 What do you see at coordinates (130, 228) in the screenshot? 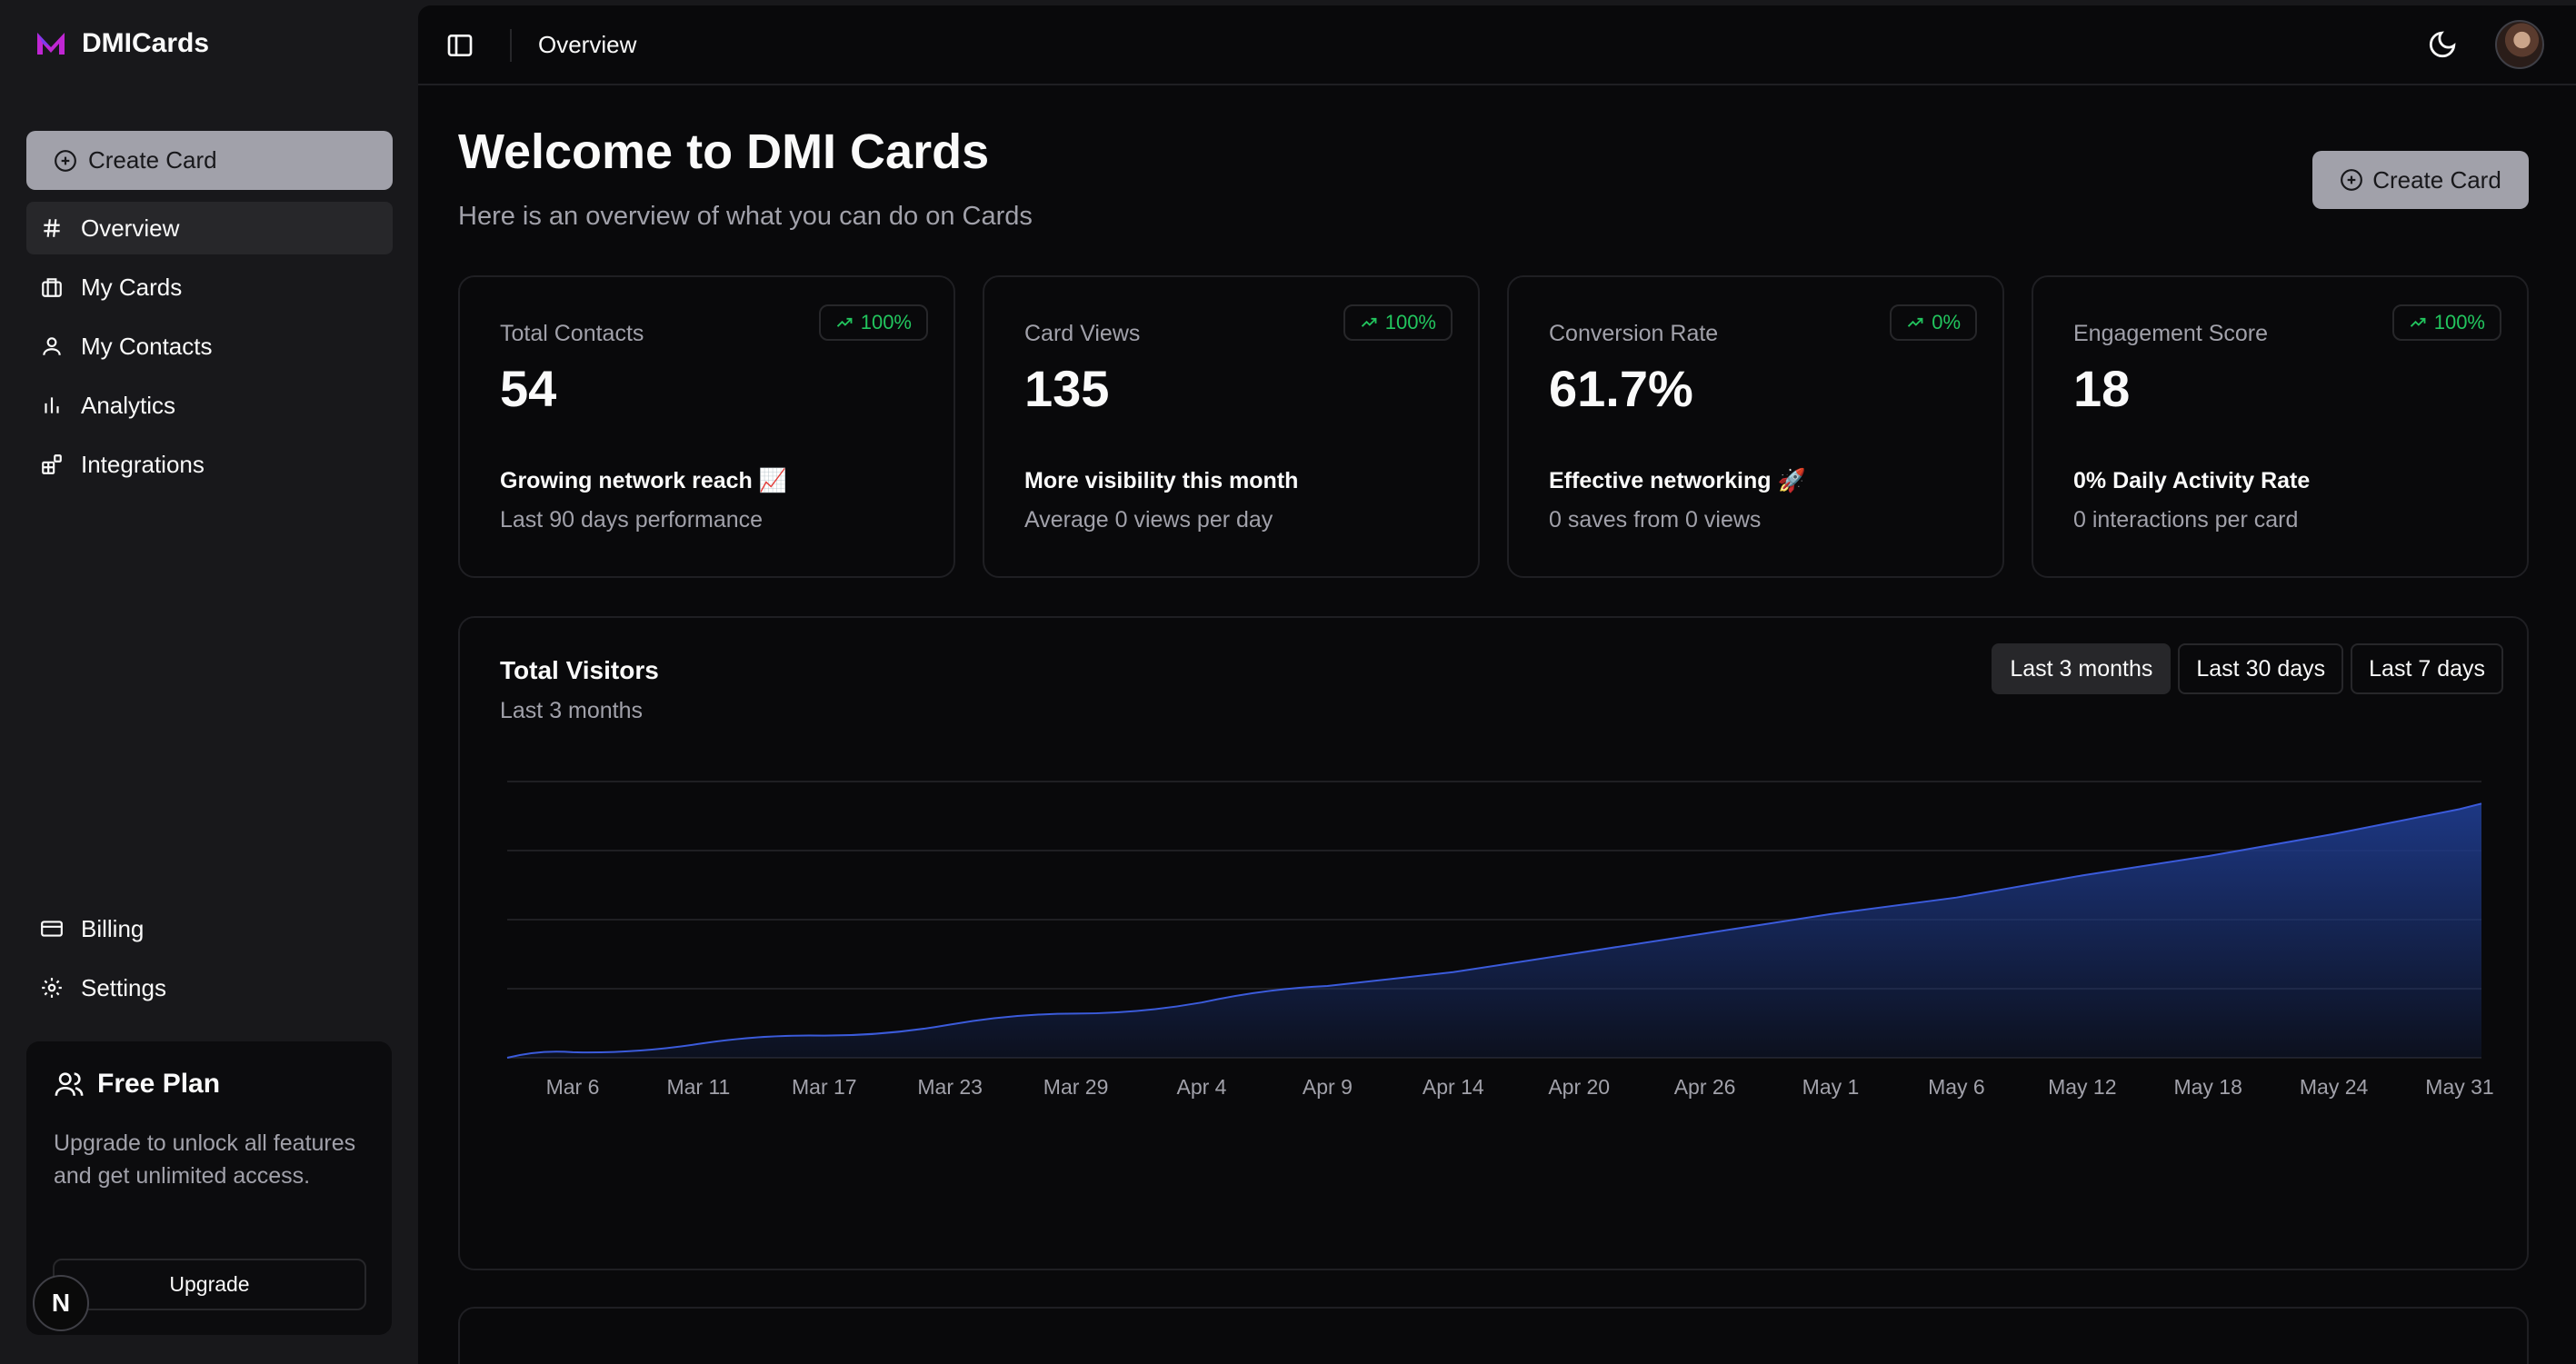
I see `sidebar-item-label: Overview` at bounding box center [130, 228].